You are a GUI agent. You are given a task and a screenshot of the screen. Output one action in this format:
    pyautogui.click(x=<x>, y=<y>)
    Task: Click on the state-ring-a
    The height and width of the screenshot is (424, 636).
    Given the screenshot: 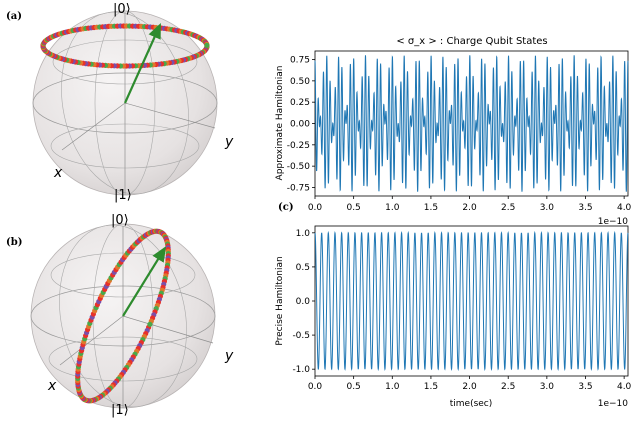 What is the action you would take?
    pyautogui.click(x=125, y=46)
    